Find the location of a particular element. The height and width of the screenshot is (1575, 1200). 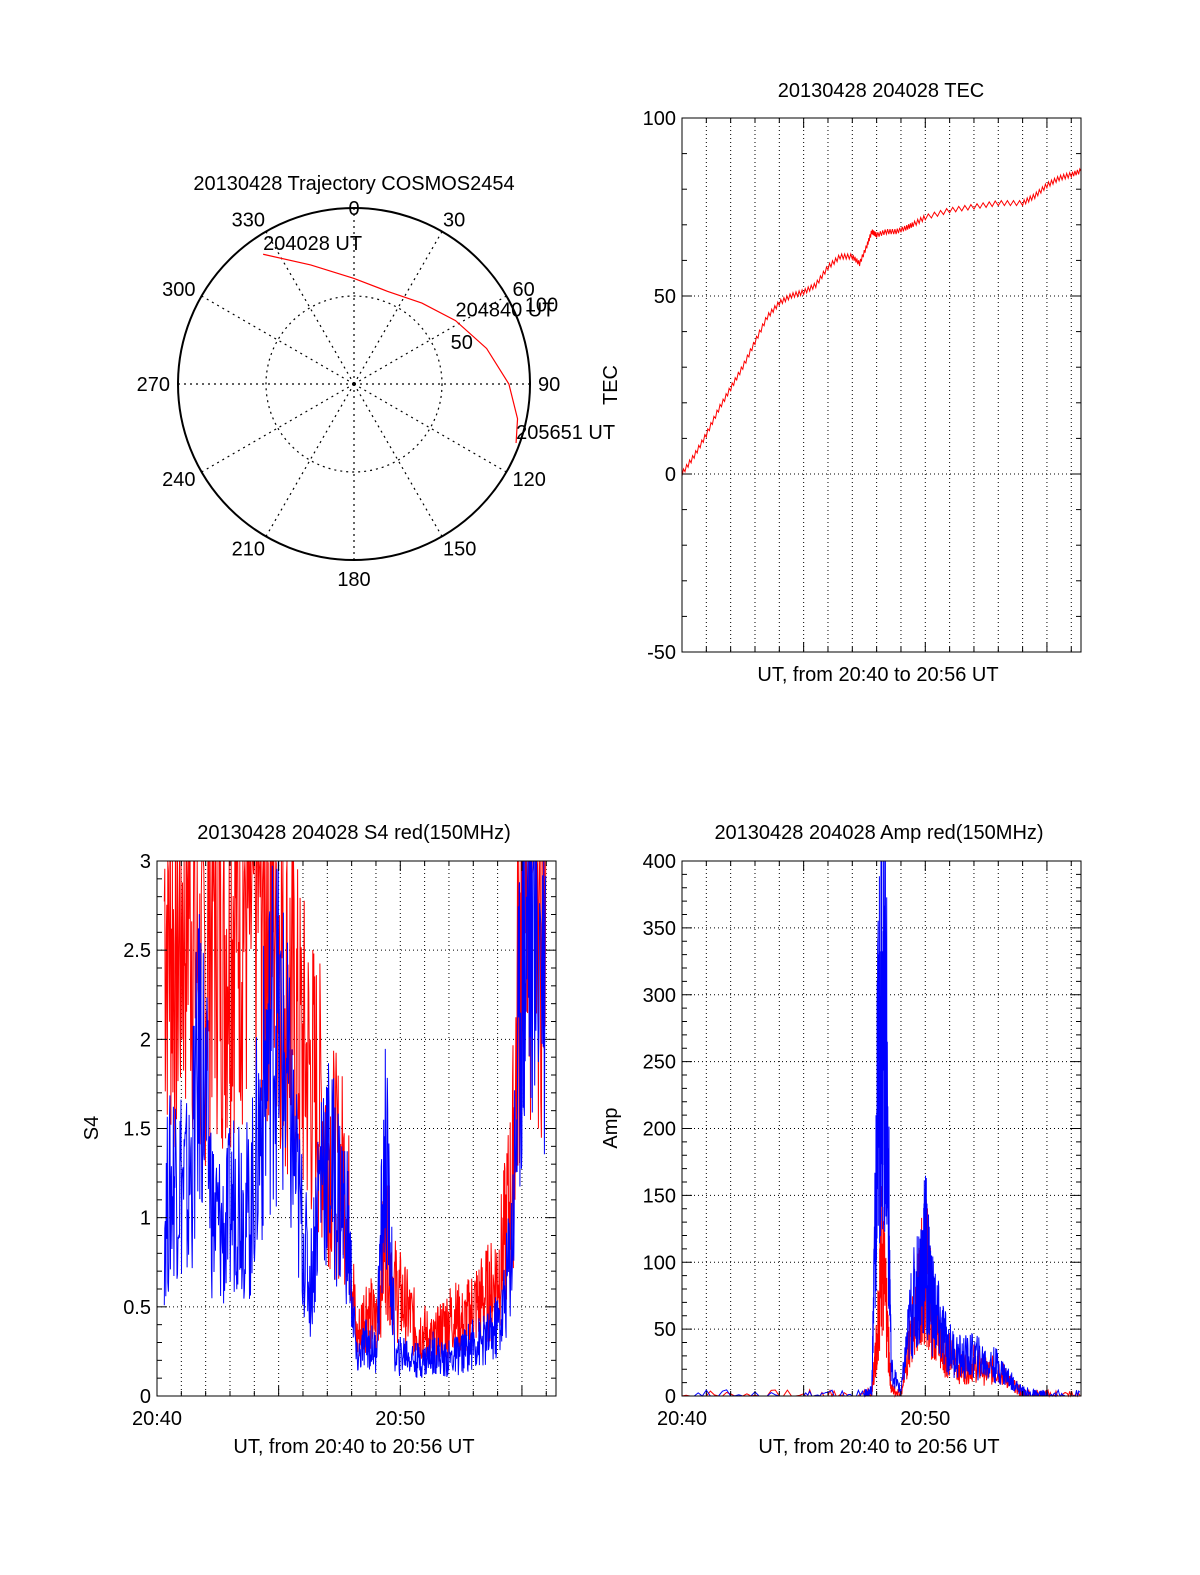

trajectory-annotations: 204028 UT 204840 UT 205651 UT is located at coordinates (439, 338).